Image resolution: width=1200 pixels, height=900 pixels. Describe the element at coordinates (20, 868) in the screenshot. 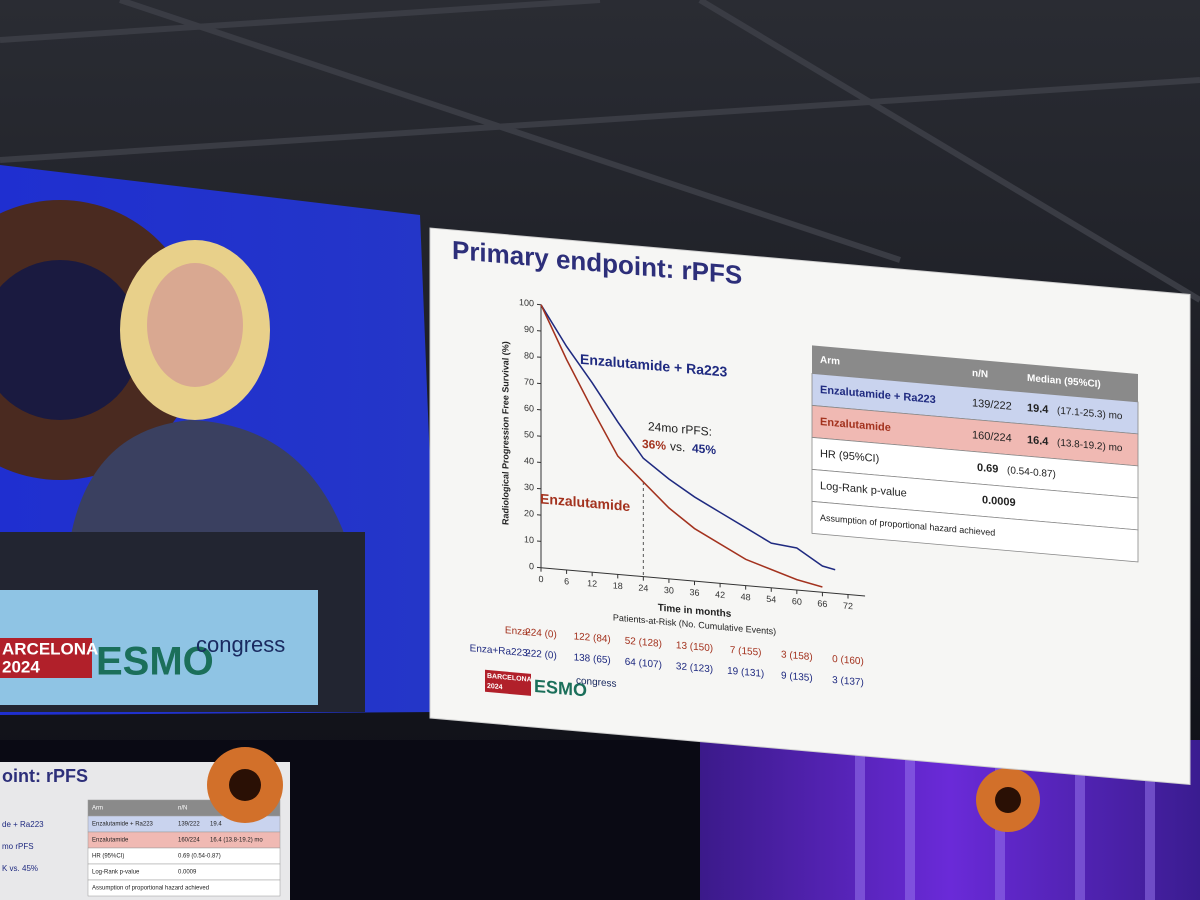

I see `monitor-text: K vs. 45%` at that location.